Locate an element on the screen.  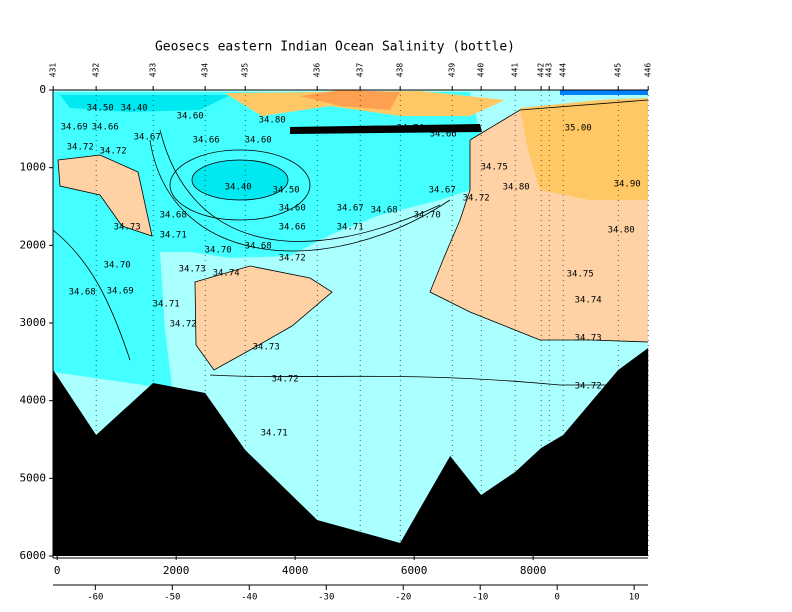
station-label: 441 is located at coordinates (515, 70).